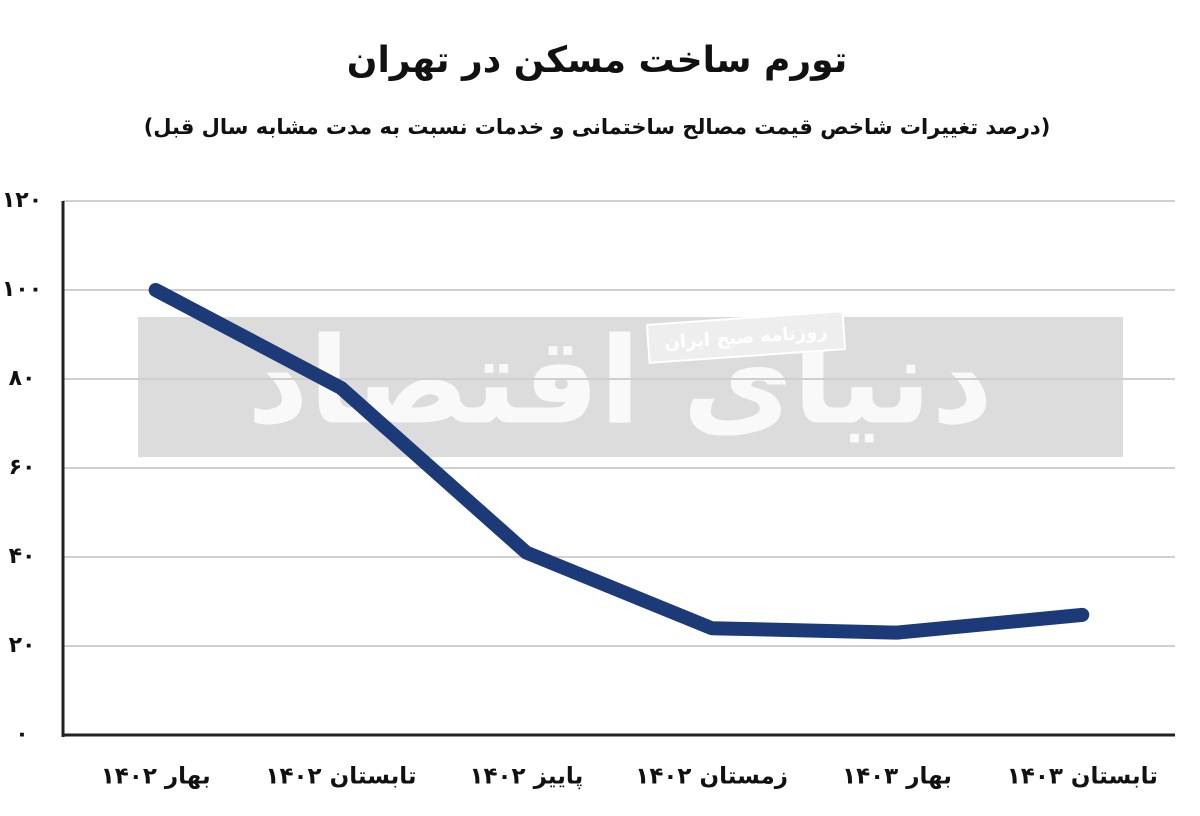  What do you see at coordinates (526, 777) in the screenshot?
I see `x-tick-label: پاییز ۱۴۰۲` at bounding box center [526, 777].